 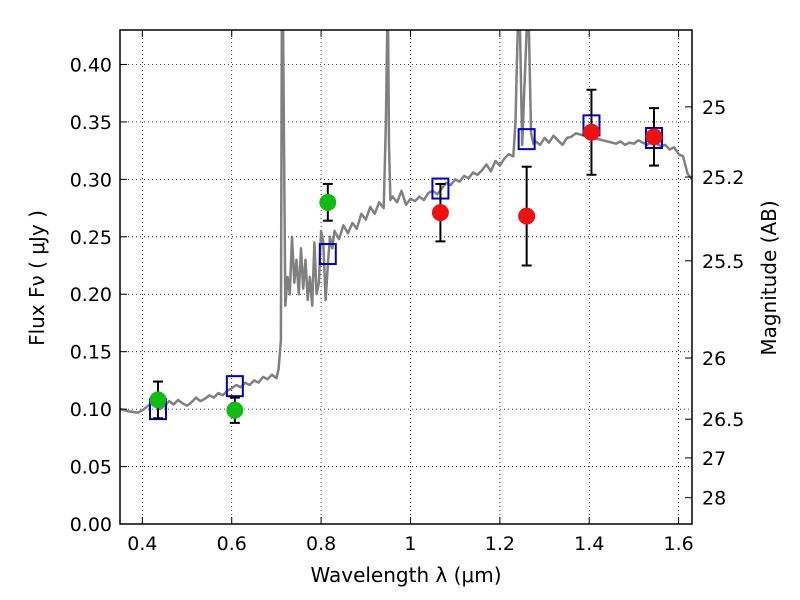 I want to click on y-tick-label: 0.30, so click(x=91, y=180).